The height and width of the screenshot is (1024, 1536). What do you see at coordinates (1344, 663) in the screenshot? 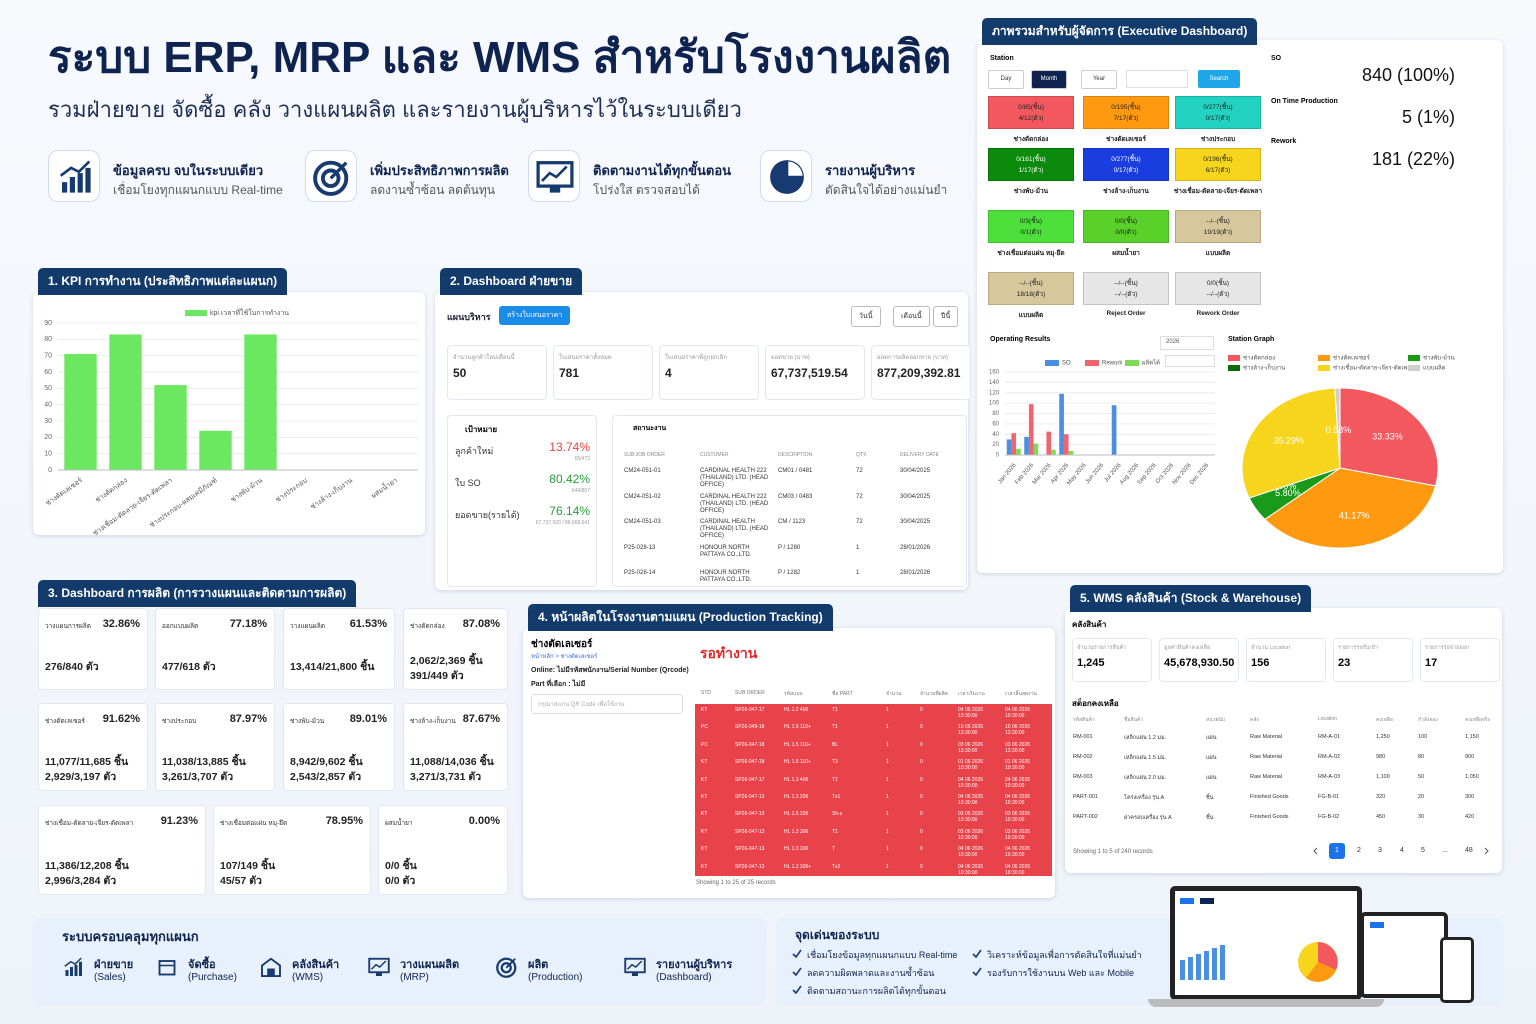
I see `text: 23` at bounding box center [1344, 663].